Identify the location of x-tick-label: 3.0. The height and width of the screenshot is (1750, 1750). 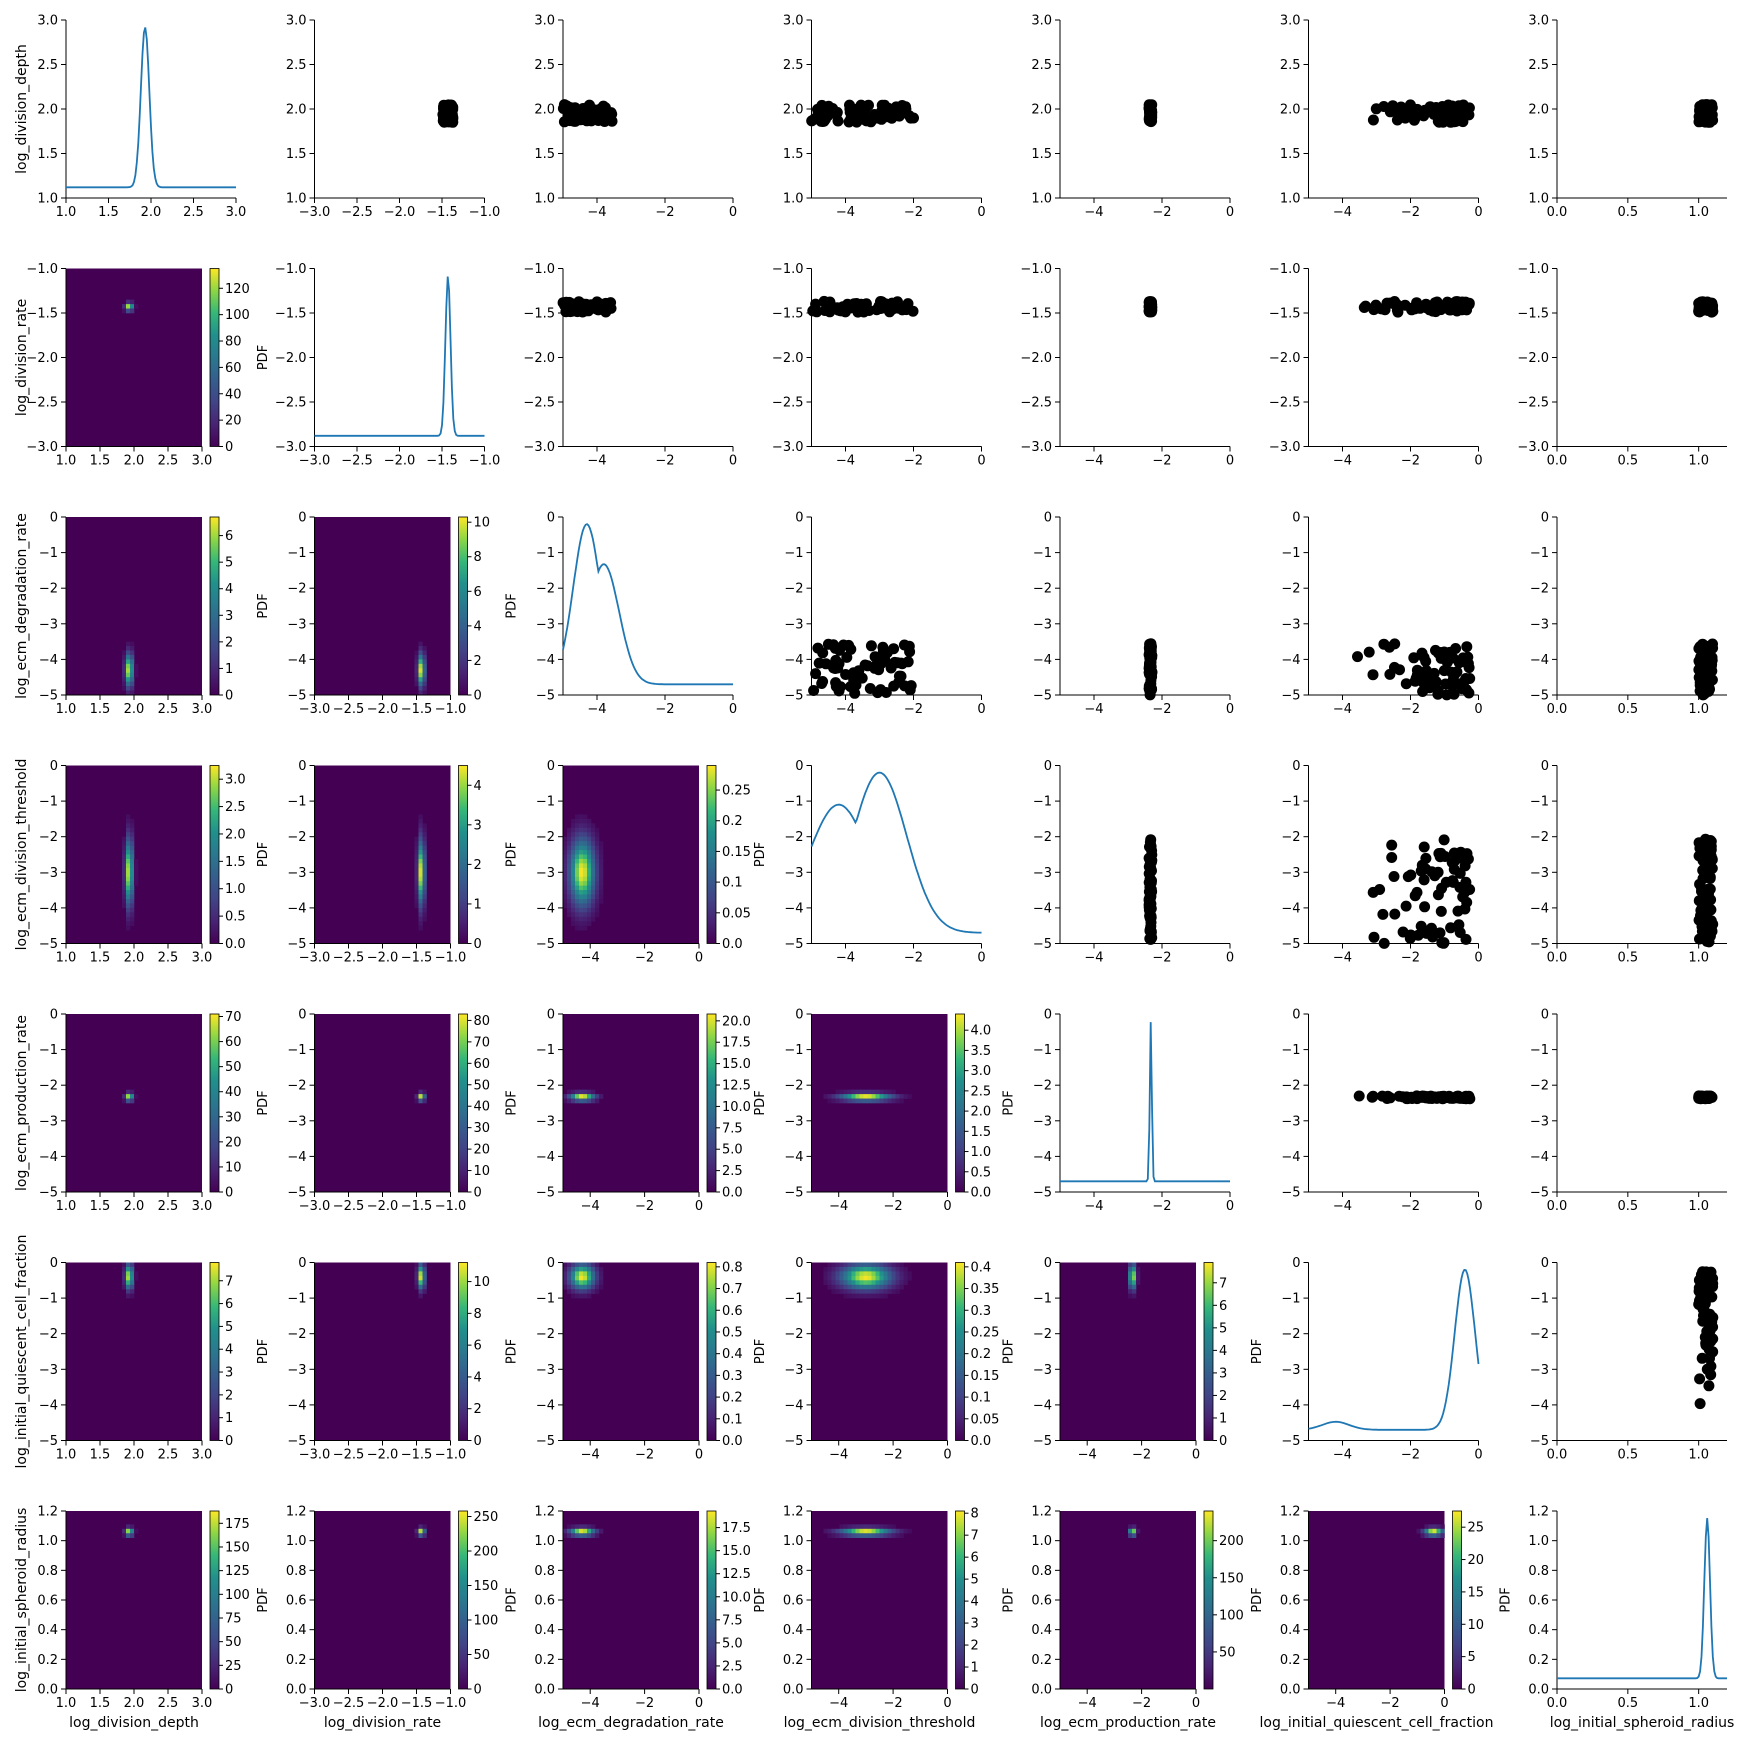
(202, 709).